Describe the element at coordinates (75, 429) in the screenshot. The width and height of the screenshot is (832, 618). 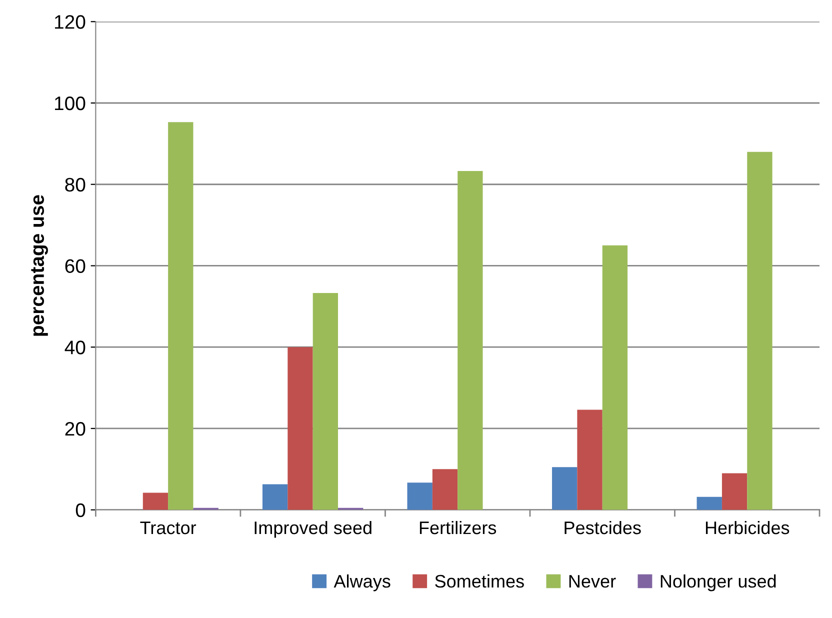
I see `y-tick-label: 20` at that location.